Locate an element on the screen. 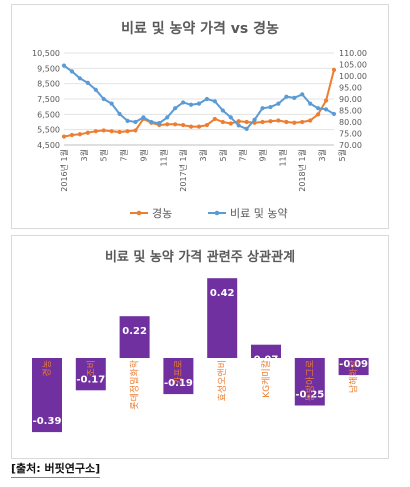  bar-value-label: 0.22 is located at coordinates (134, 331).